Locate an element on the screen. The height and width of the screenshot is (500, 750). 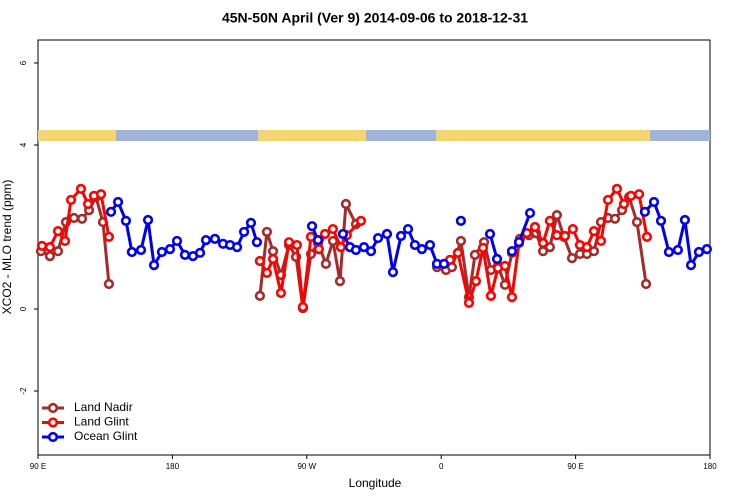
x-tick-label: 0 is located at coordinates (441, 466).